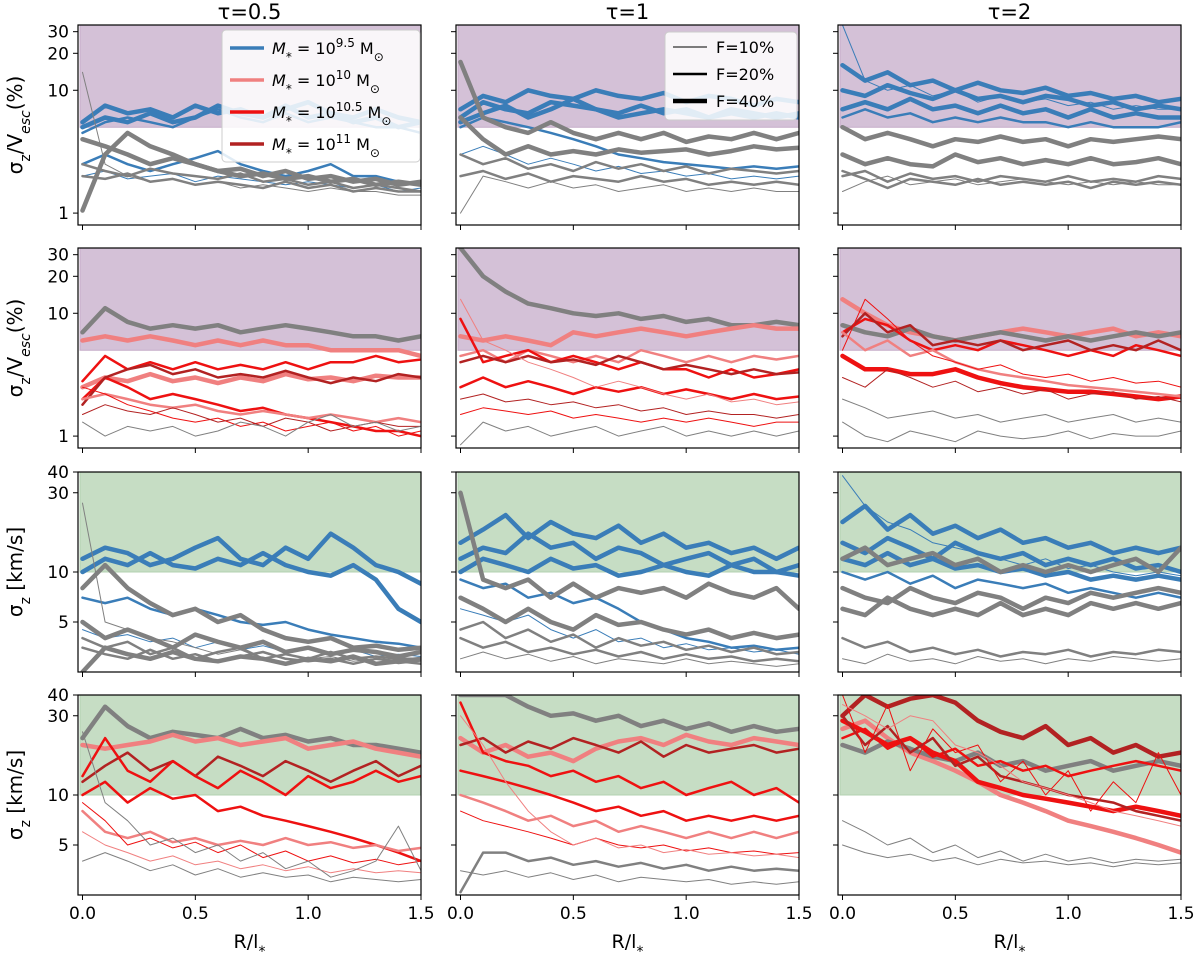 The image size is (1200, 956). What do you see at coordinates (326, 146) in the screenshot?
I see `mass-legend-label: M* = 1011 M⊙` at bounding box center [326, 146].